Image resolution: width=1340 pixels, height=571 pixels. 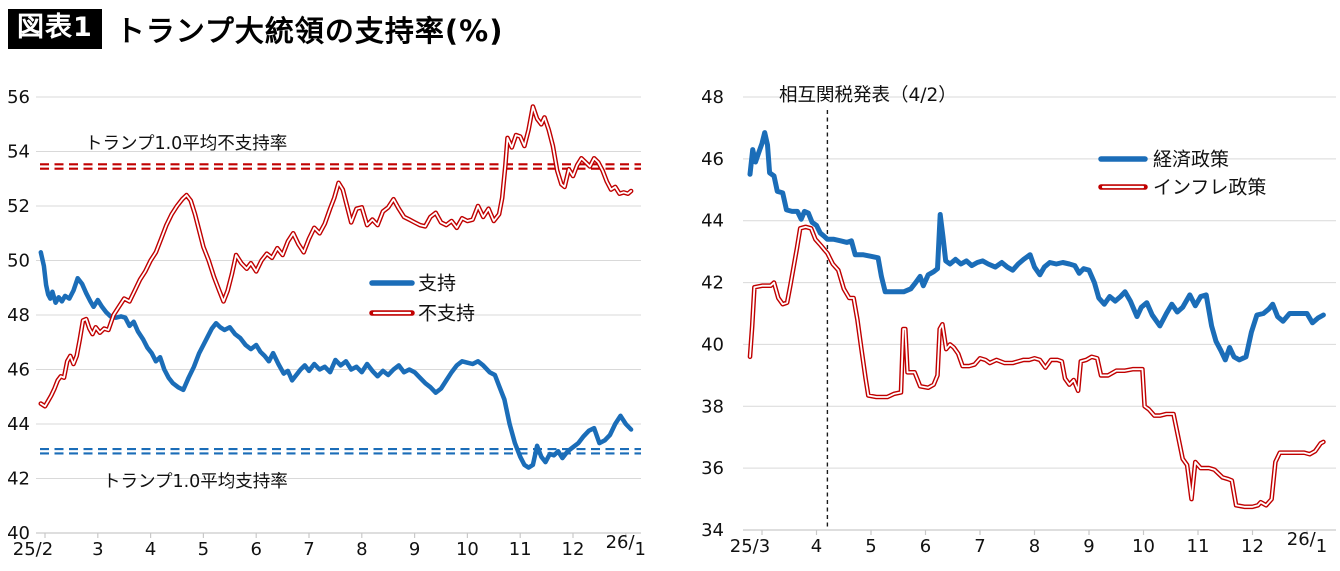 What do you see at coordinates (712, 468) in the screenshot?
I see `y-axis-tick-label: 36` at bounding box center [712, 468].